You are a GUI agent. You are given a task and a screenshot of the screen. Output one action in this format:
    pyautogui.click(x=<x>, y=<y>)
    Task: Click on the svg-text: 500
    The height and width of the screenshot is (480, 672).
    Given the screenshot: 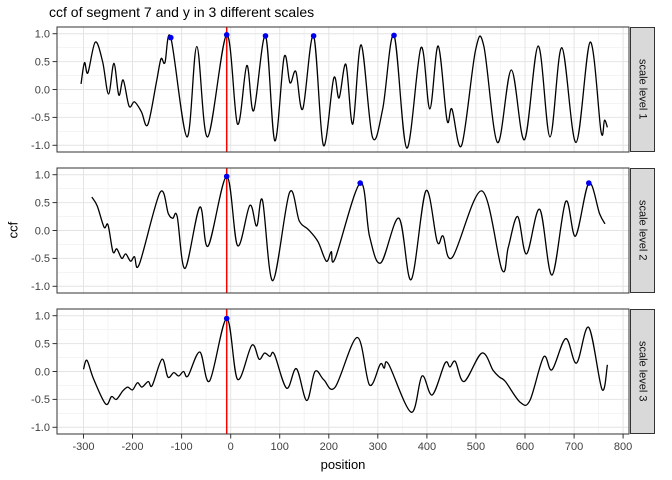 What is the action you would take?
    pyautogui.click(x=476, y=447)
    